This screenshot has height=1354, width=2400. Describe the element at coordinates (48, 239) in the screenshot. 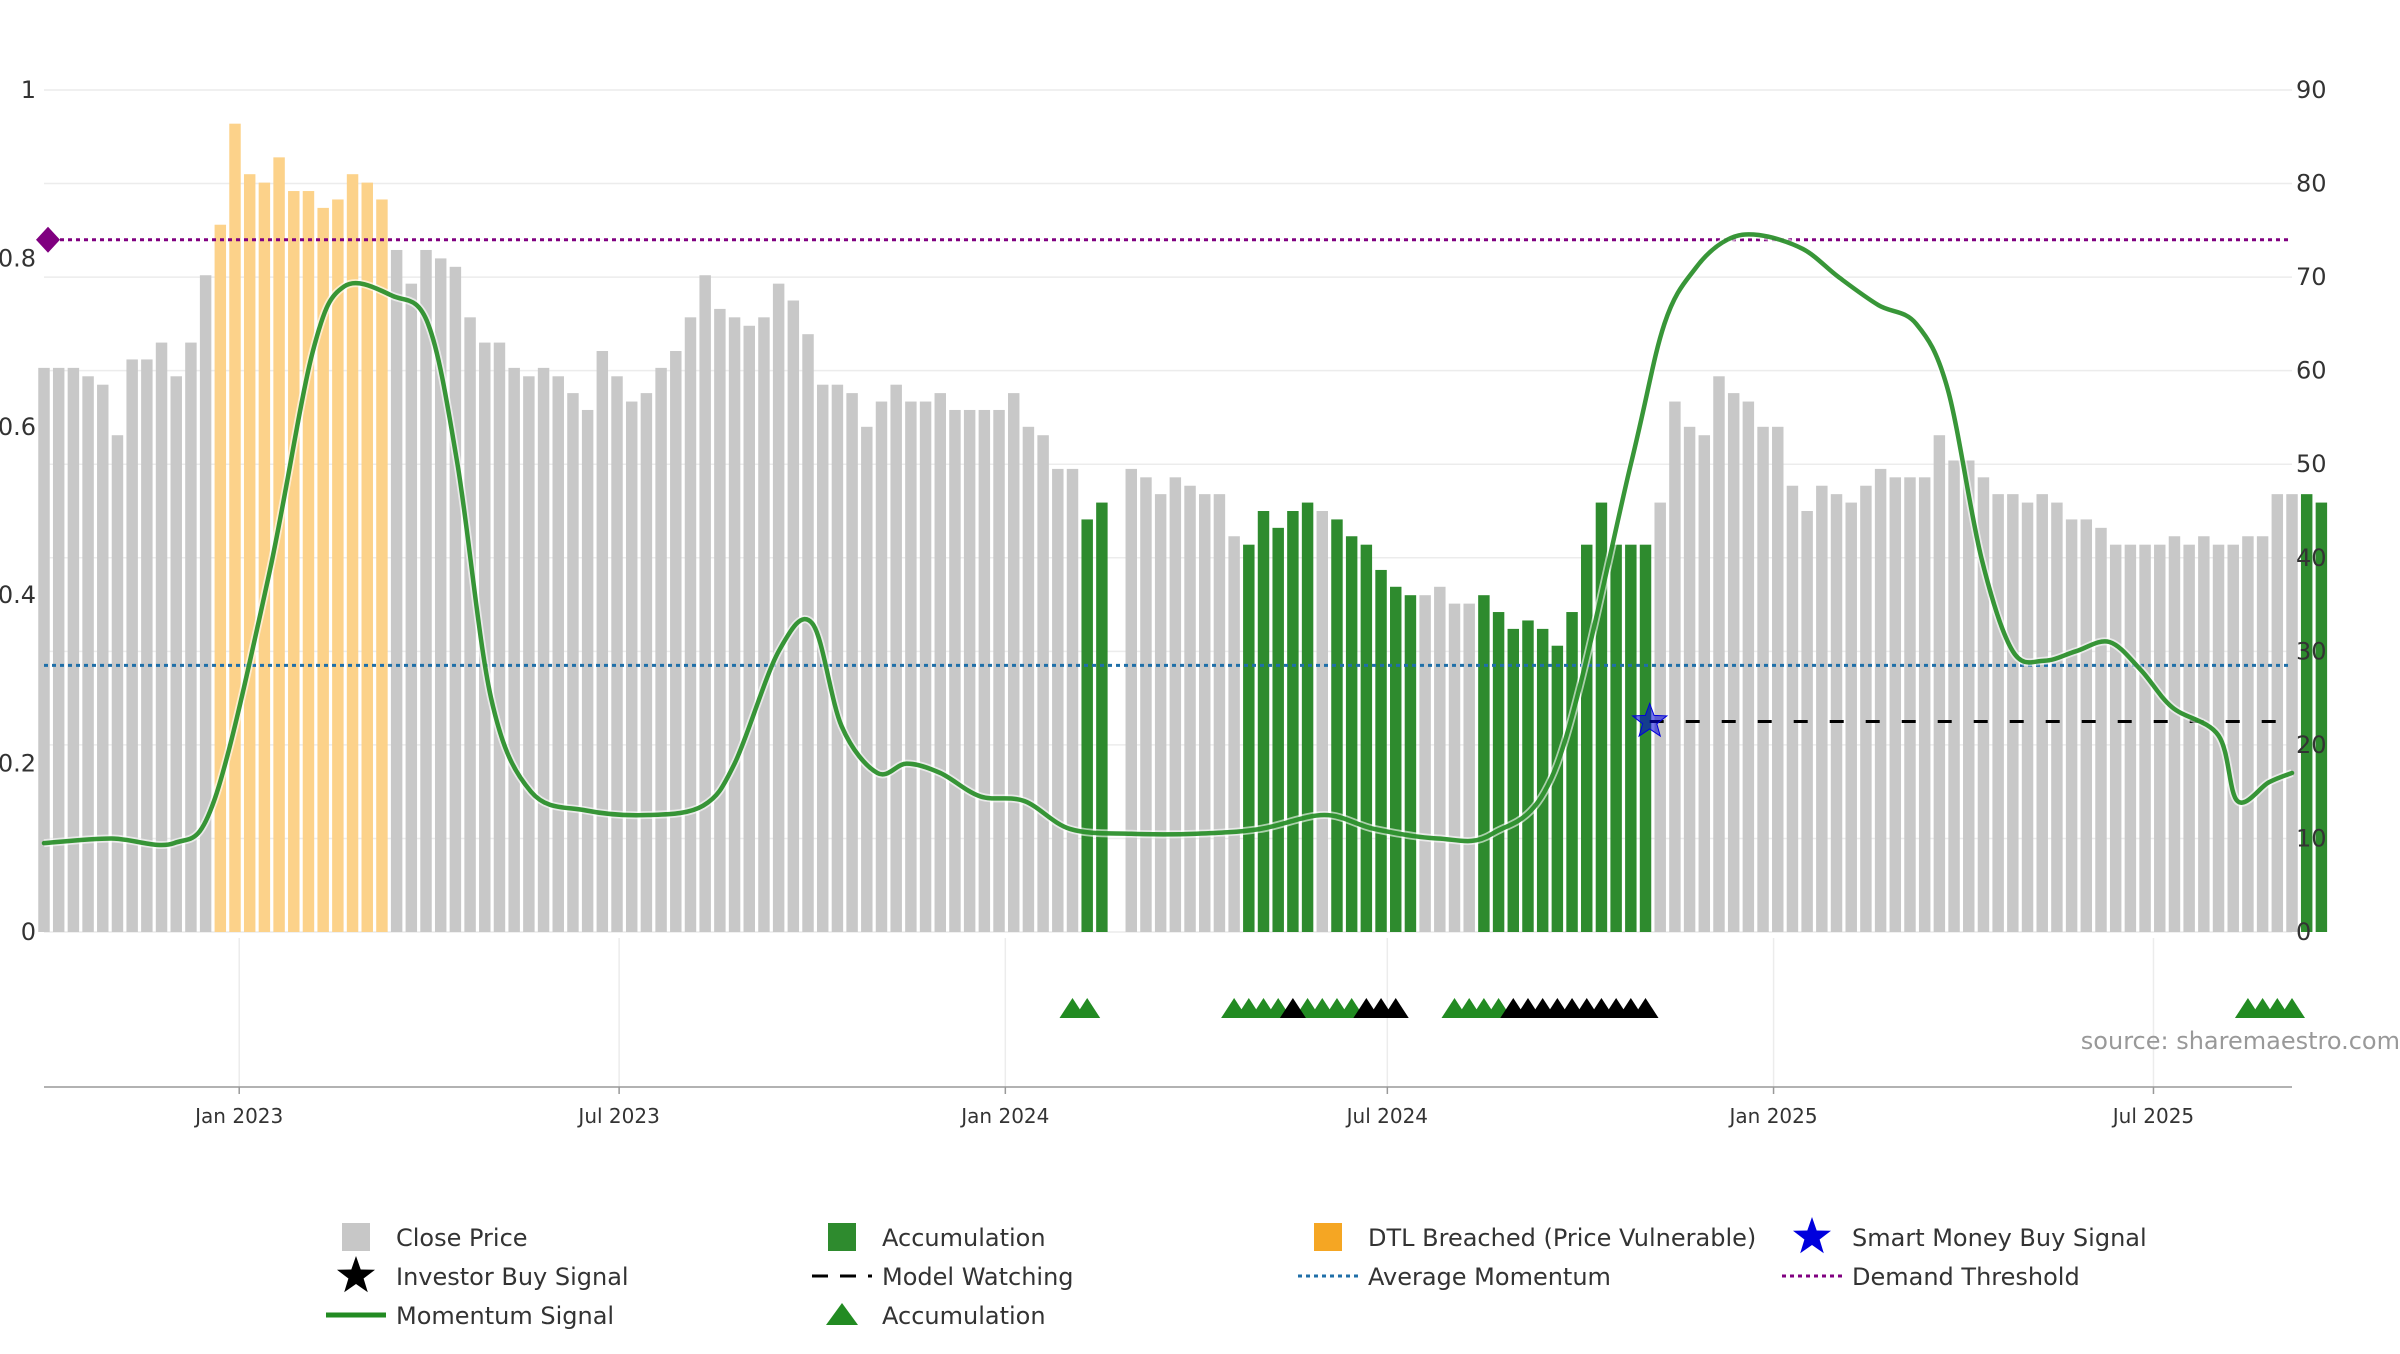

I see `demand-threshold-marker` at that location.